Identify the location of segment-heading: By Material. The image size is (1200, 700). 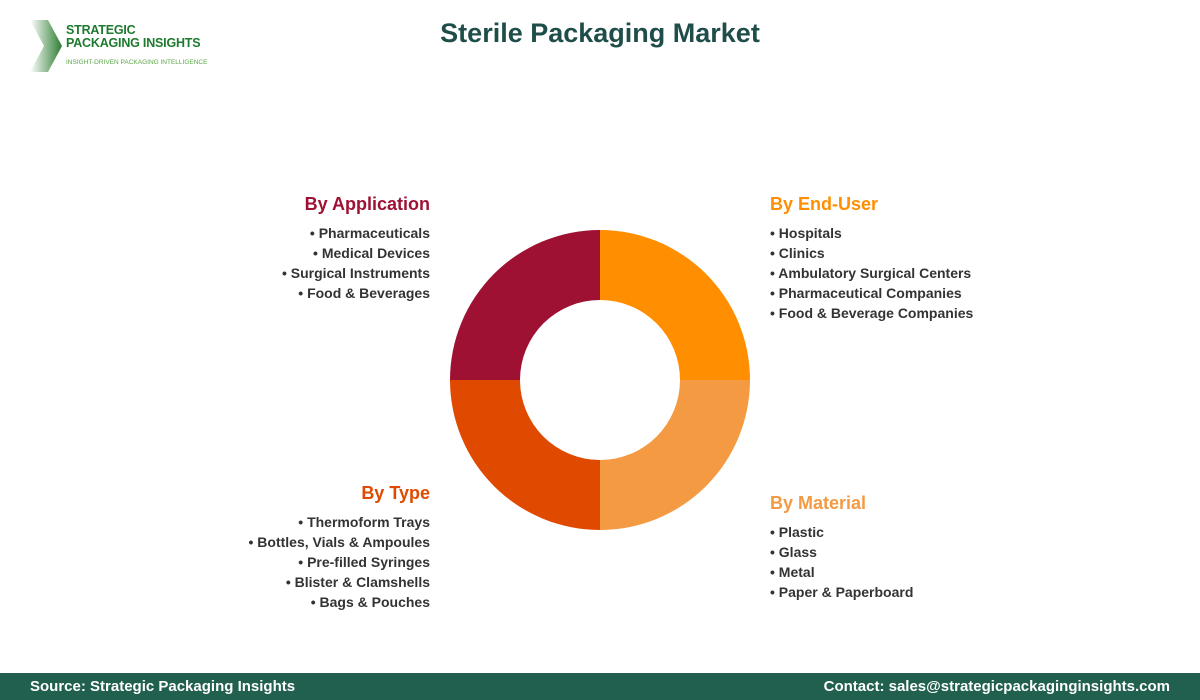
(818, 503).